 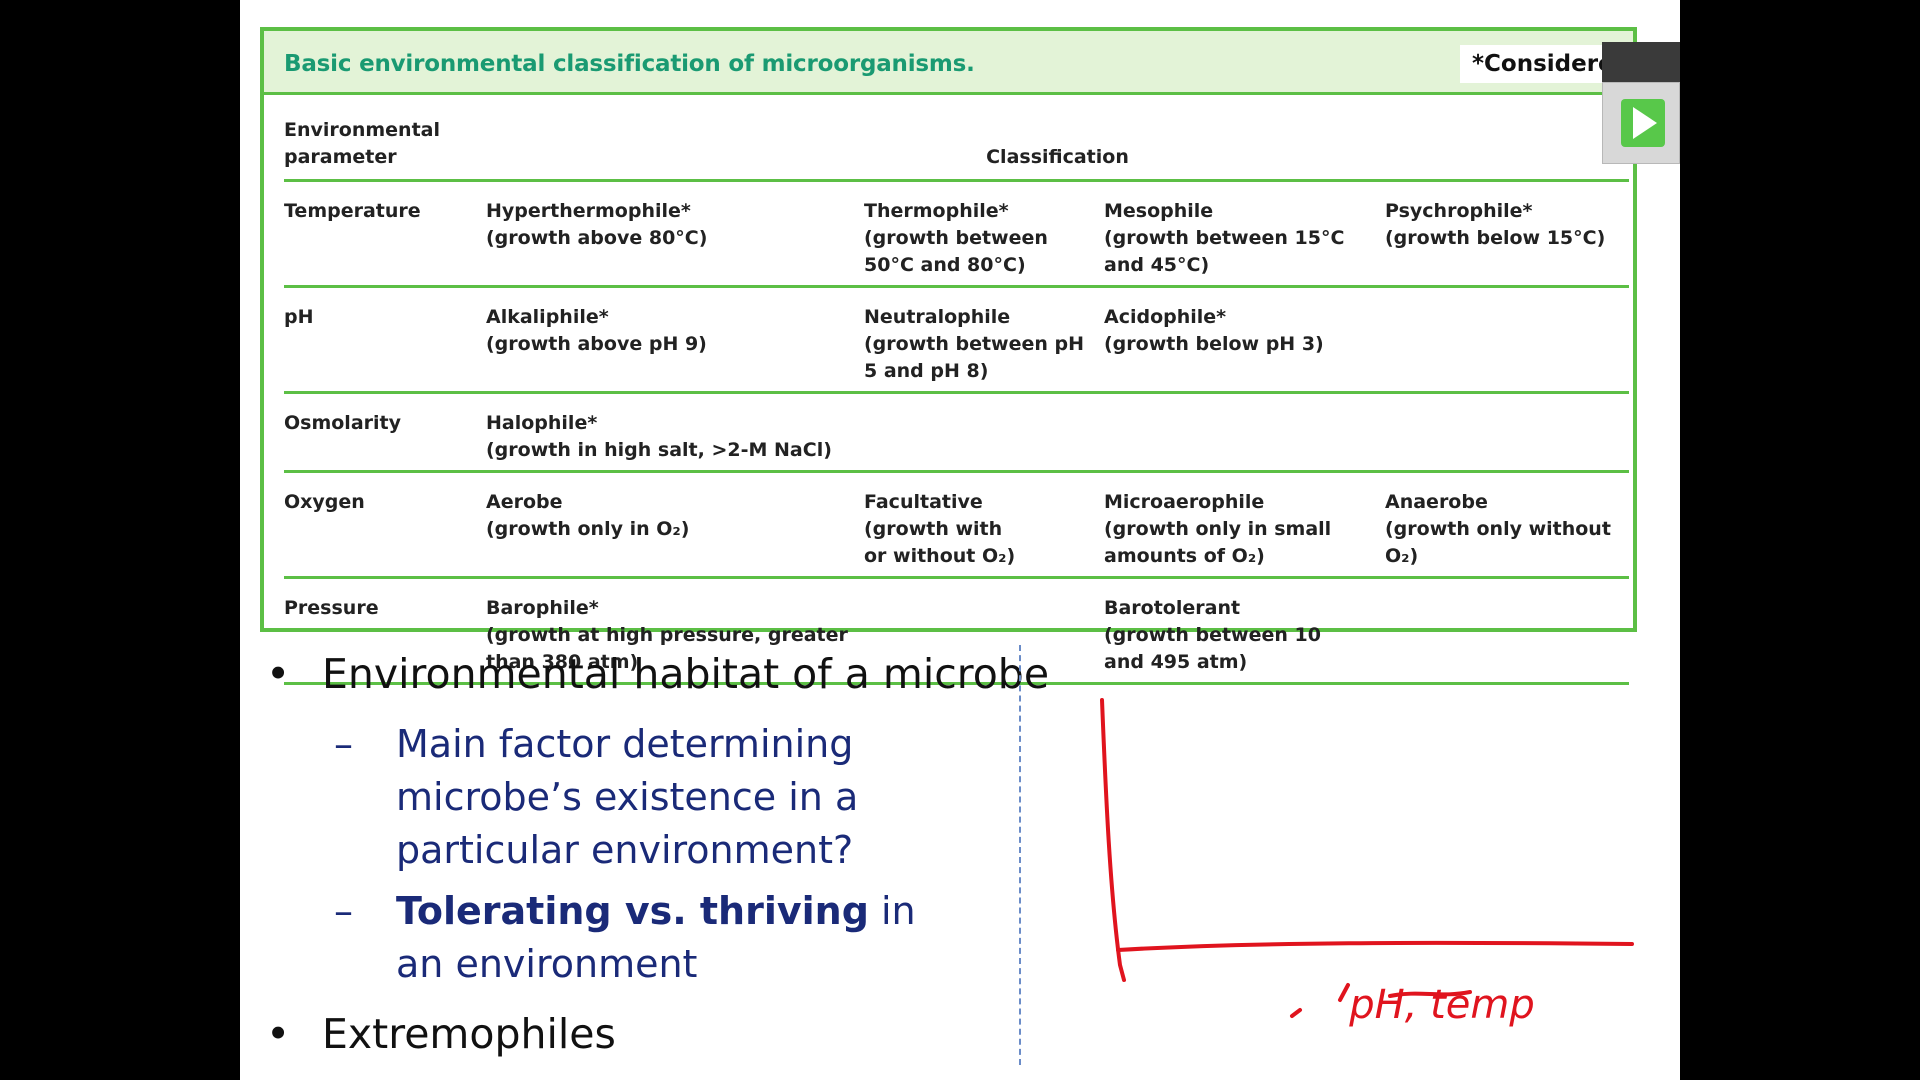 I want to click on table-cell: Hyperthermophile* (growth above 80°C), so click(x=675, y=234).